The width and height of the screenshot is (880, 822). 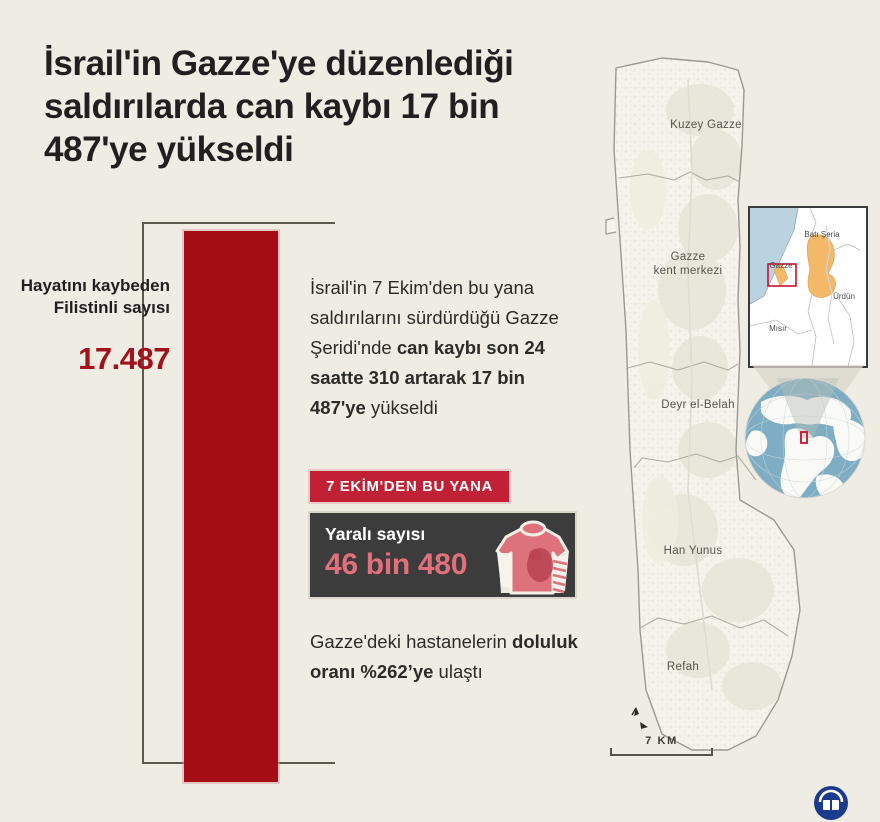 What do you see at coordinates (688, 264) in the screenshot?
I see `map-label-gazze-kent-merkezi: Gazze kent merkezi` at bounding box center [688, 264].